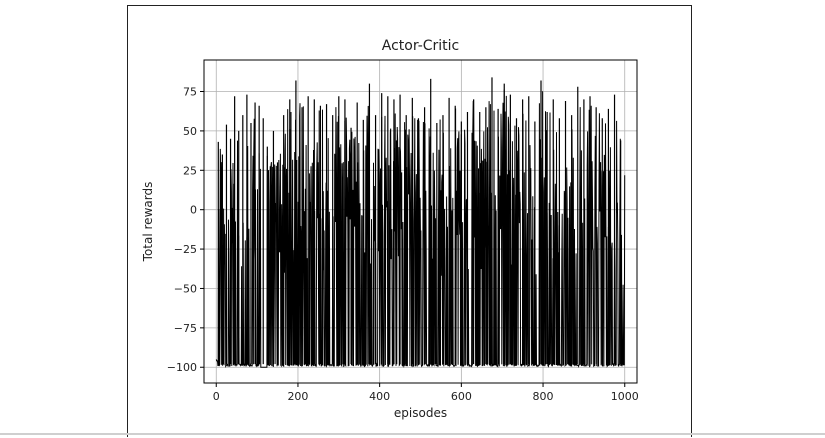  Describe the element at coordinates (190, 170) in the screenshot. I see `y-tick-label: 25` at that location.